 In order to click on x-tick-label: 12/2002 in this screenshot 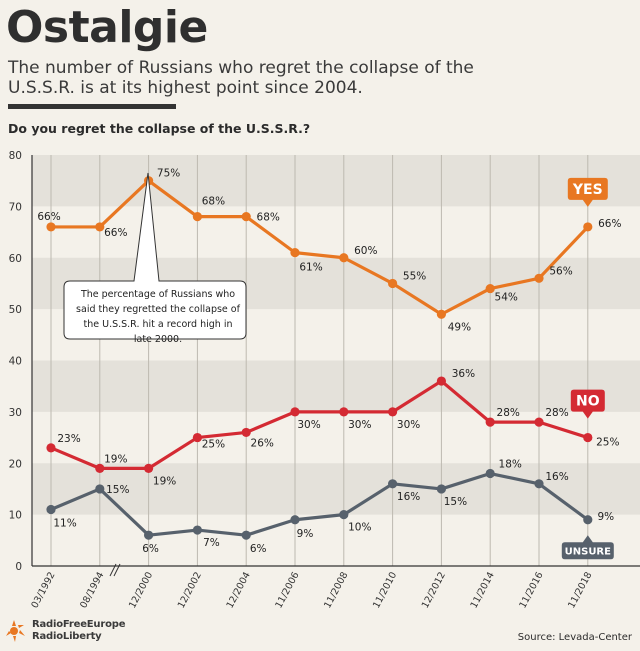, I will do `click(190, 590)`.